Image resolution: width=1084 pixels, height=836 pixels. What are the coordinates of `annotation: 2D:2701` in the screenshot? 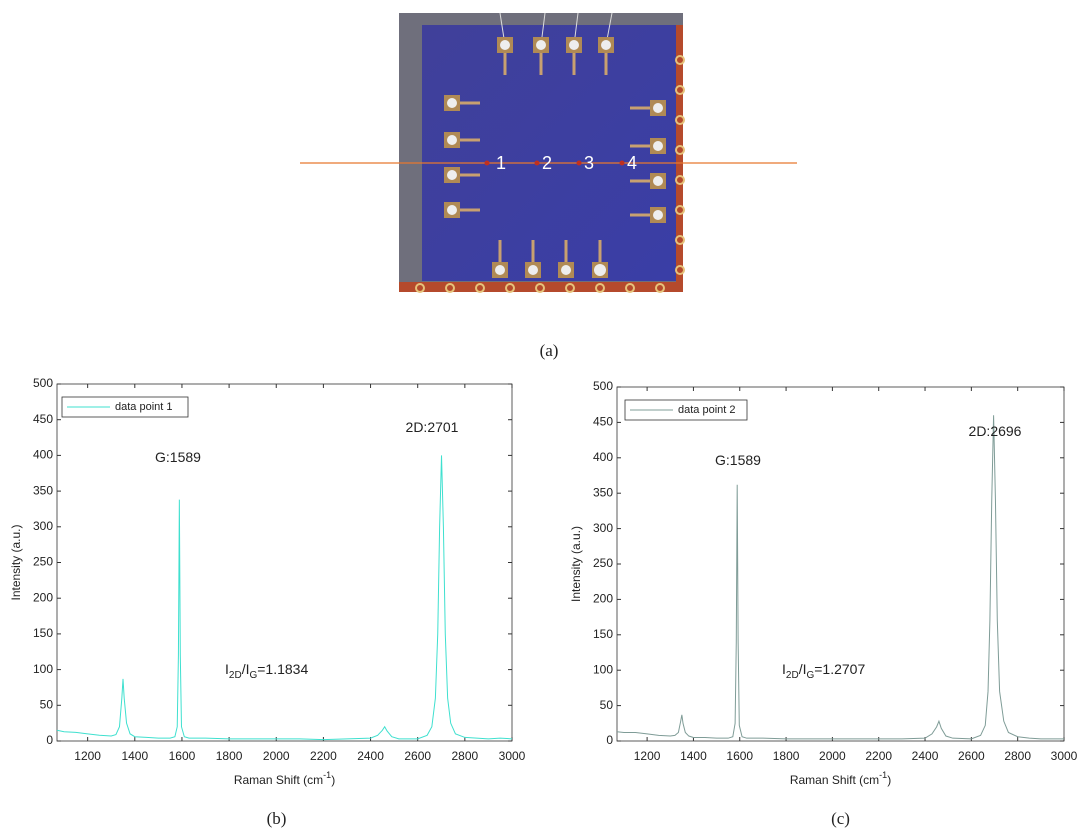 It's located at (432, 427).